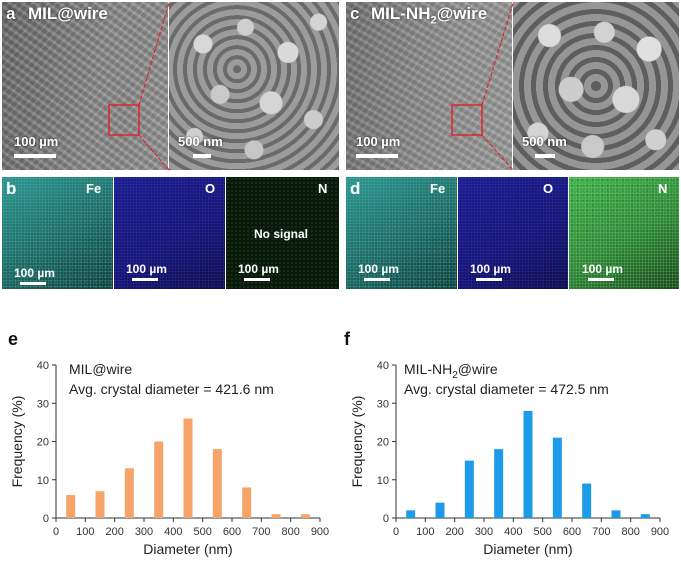 This screenshot has width=681, height=562. I want to click on chart-f-x-tick-label: 0, so click(396, 532).